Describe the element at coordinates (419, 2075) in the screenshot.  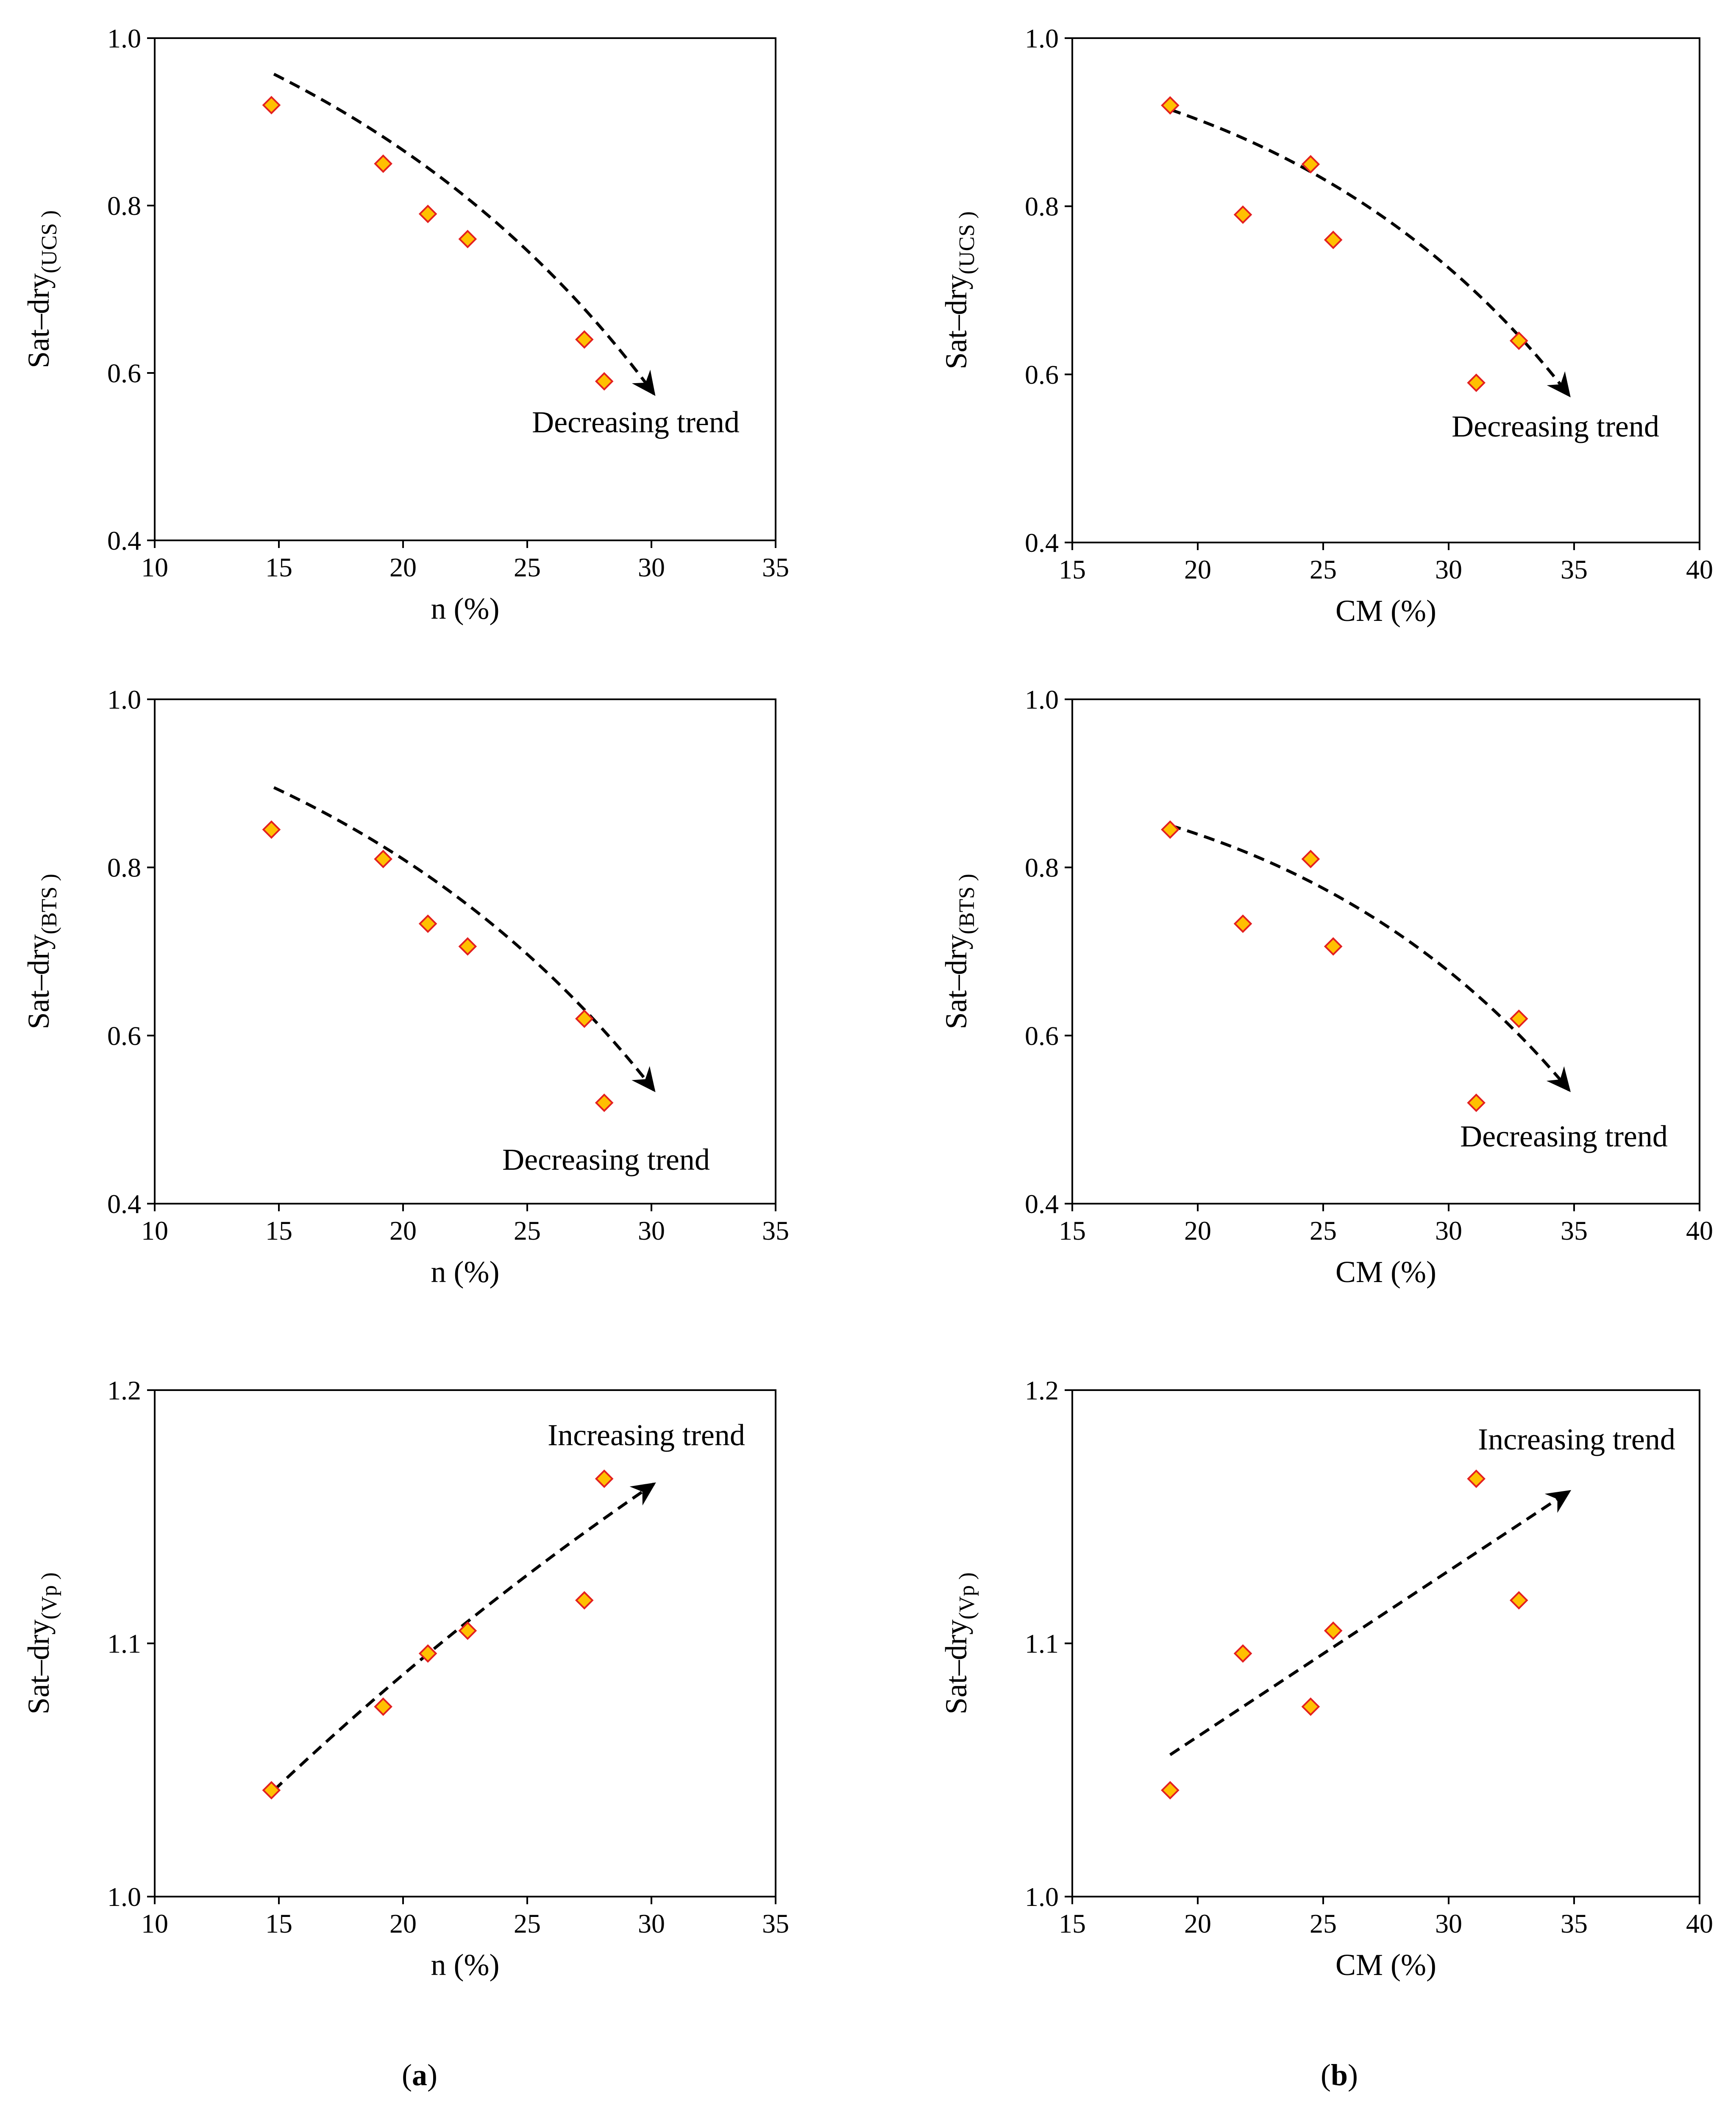
I see `panel-label-a: (a)` at that location.